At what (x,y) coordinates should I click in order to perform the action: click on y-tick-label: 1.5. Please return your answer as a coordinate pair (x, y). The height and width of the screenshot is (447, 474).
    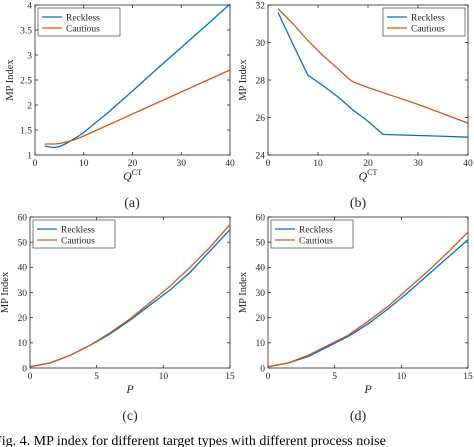
    Looking at the image, I should click on (26, 131).